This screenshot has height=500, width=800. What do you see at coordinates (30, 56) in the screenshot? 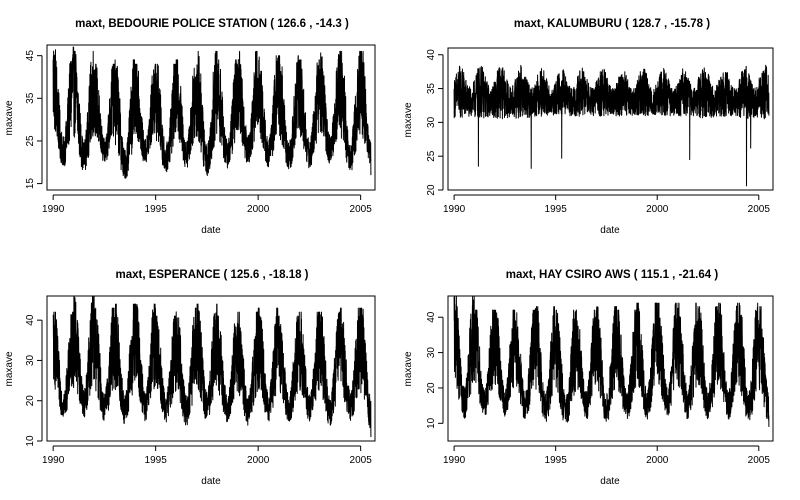
I see `y-tick-label: 45` at bounding box center [30, 56].